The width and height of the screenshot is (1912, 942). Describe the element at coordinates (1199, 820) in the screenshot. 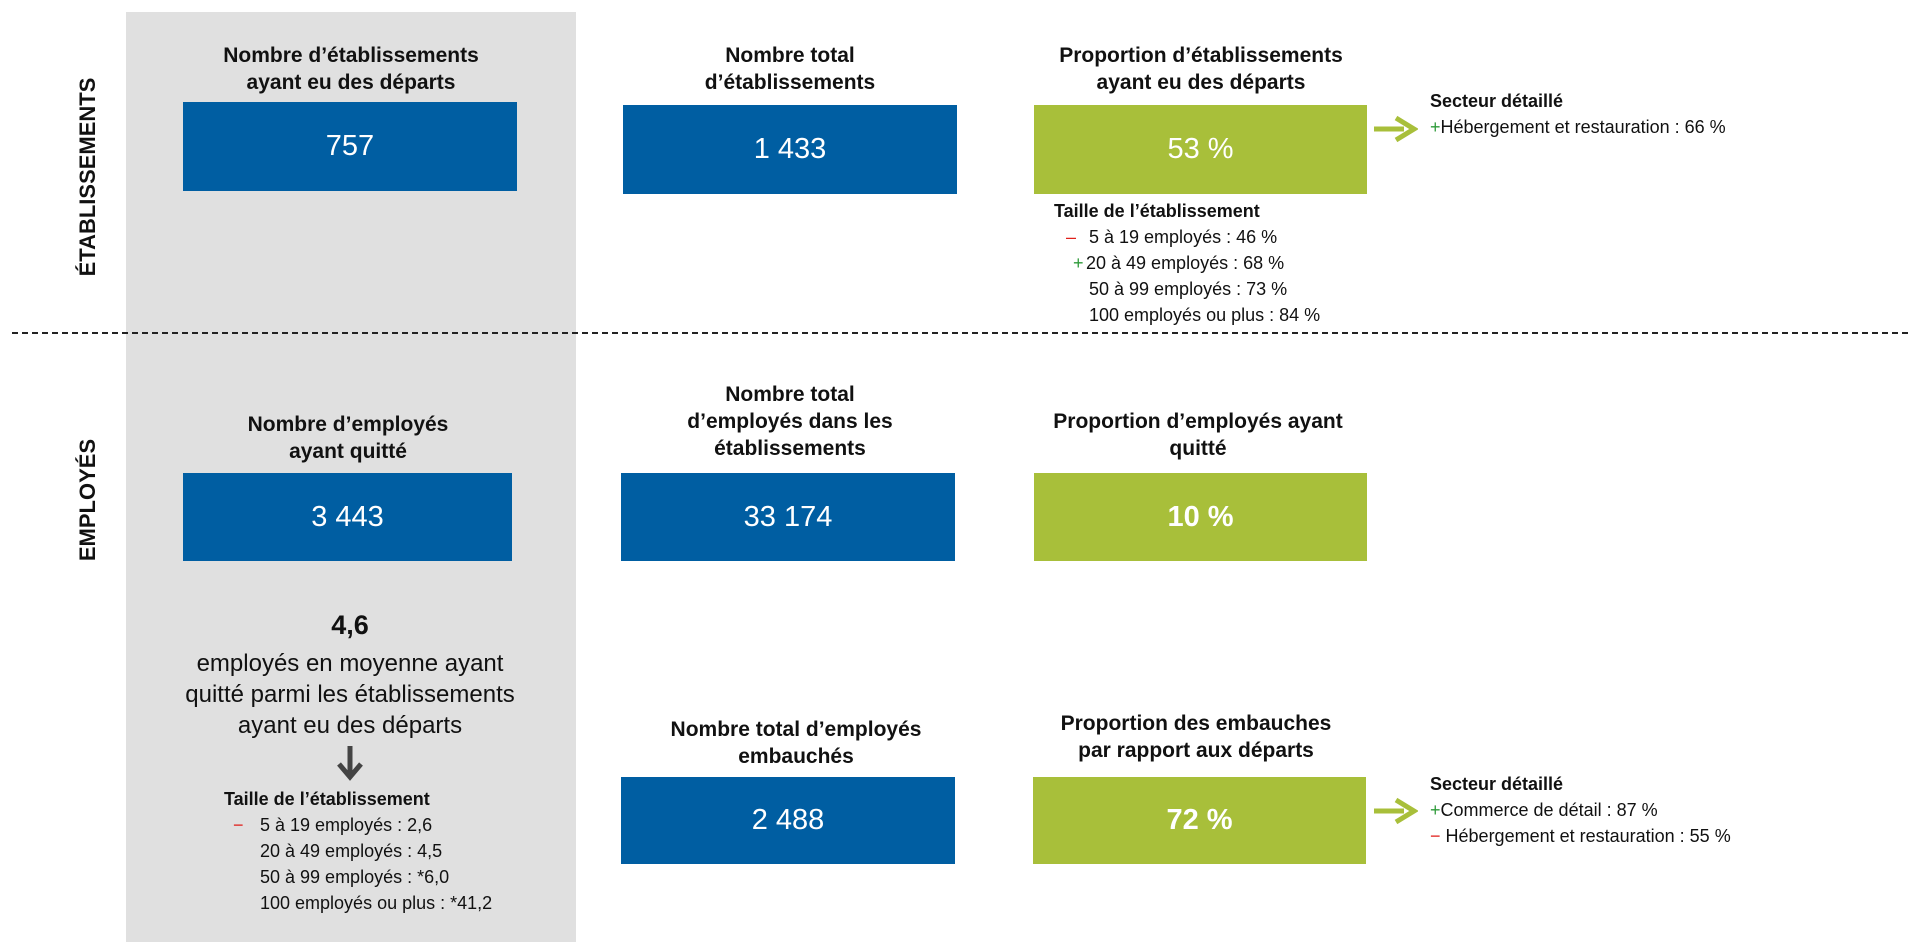

I see `value-box: 72 %` at that location.